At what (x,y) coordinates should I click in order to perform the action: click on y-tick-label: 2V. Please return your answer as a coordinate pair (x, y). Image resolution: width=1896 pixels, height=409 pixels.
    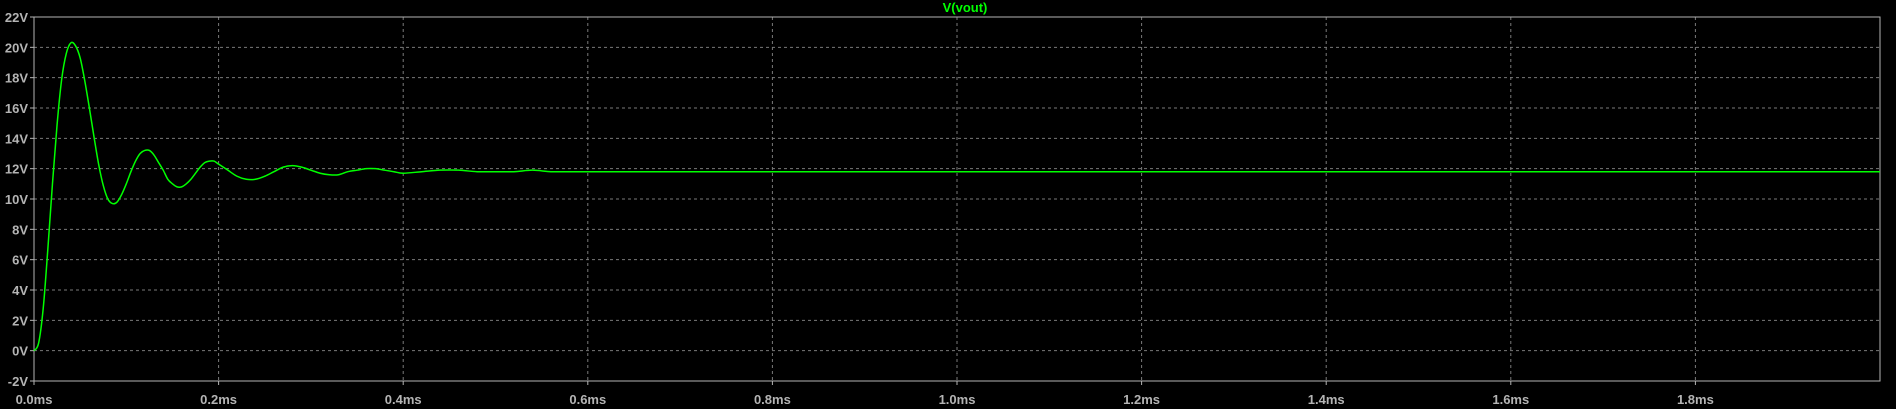
    Looking at the image, I should click on (20, 320).